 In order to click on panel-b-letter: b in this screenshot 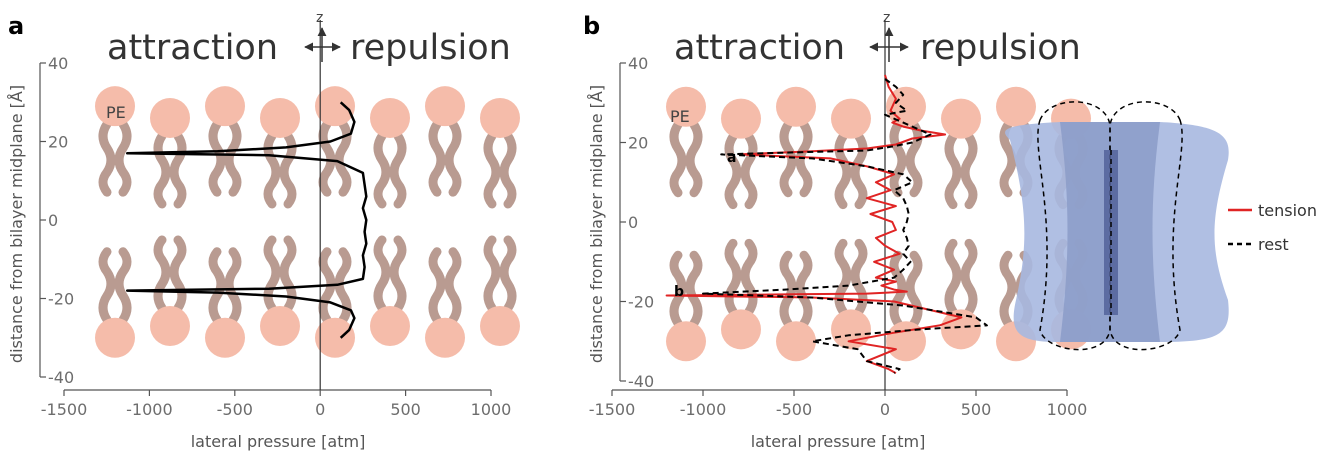, I will do `click(591, 26)`.